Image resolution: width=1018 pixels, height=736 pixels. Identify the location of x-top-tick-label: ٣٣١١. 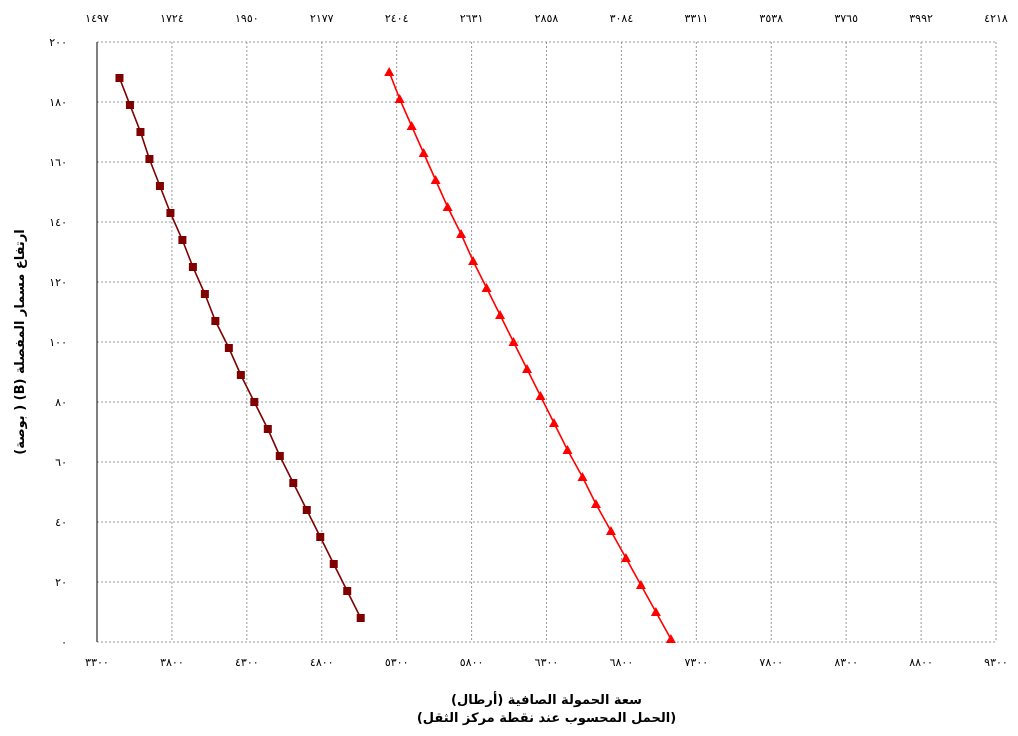
(697, 18).